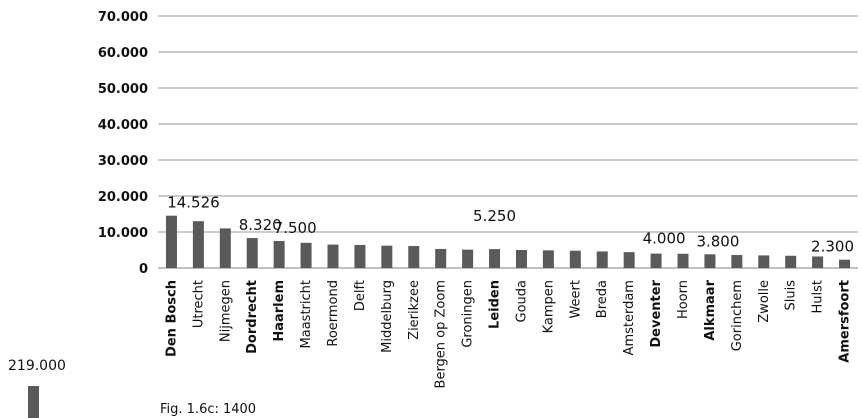 This screenshot has height=418, width=862. Describe the element at coordinates (683, 299) in the screenshot. I see `category-label: Hoorn` at that location.